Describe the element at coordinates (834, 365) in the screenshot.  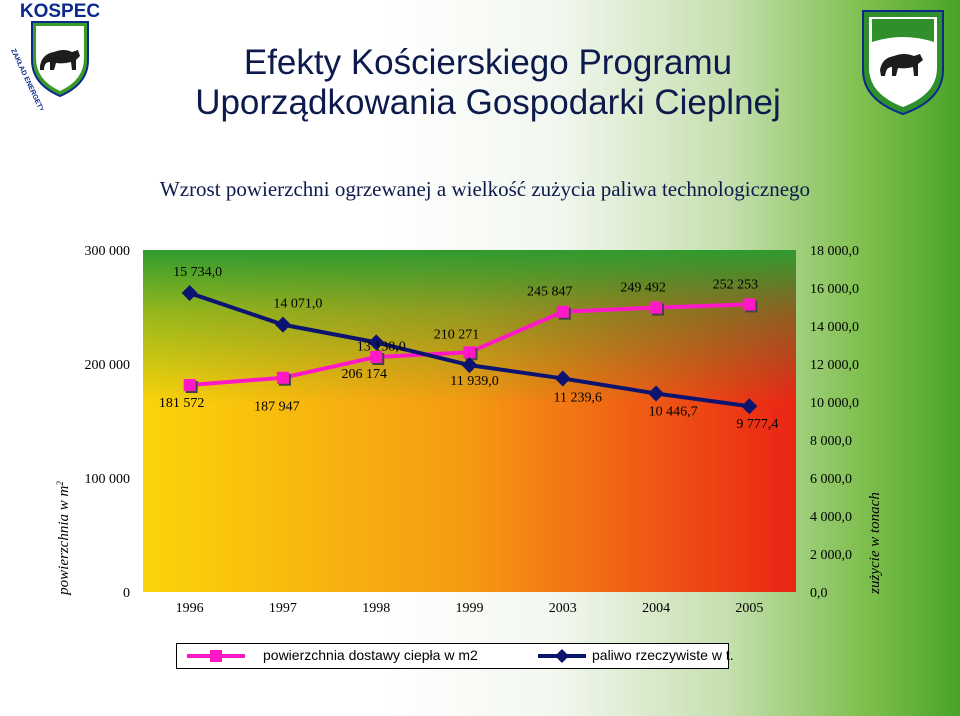
I see `y-tick-right: 12 000,0` at that location.